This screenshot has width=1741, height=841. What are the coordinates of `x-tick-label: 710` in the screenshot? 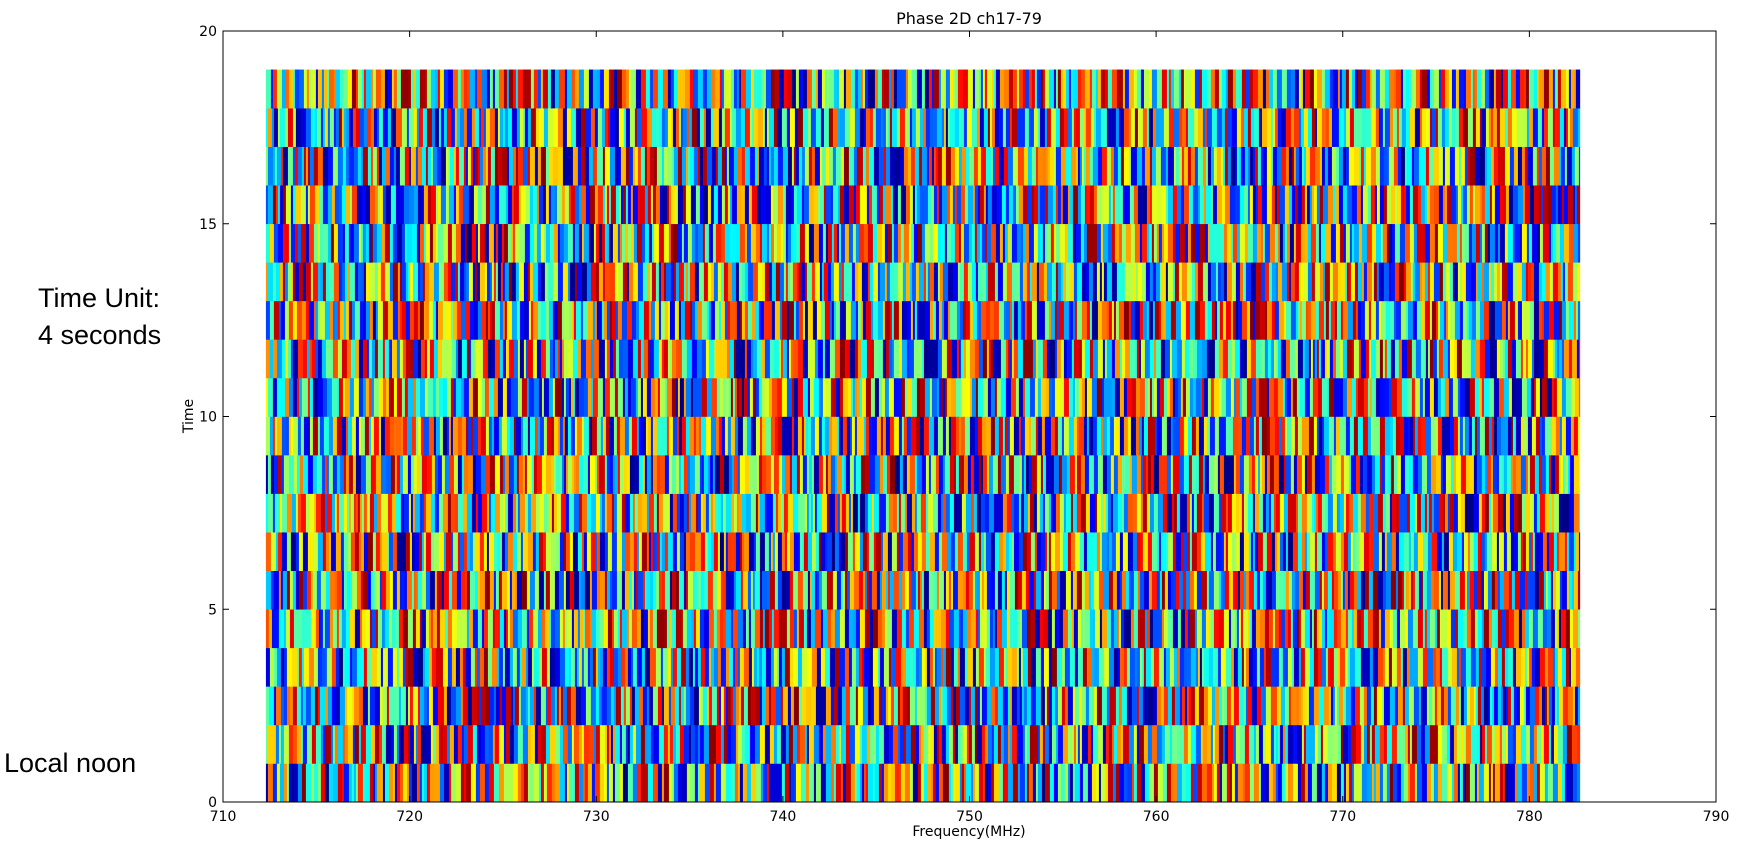 It's located at (223, 817).